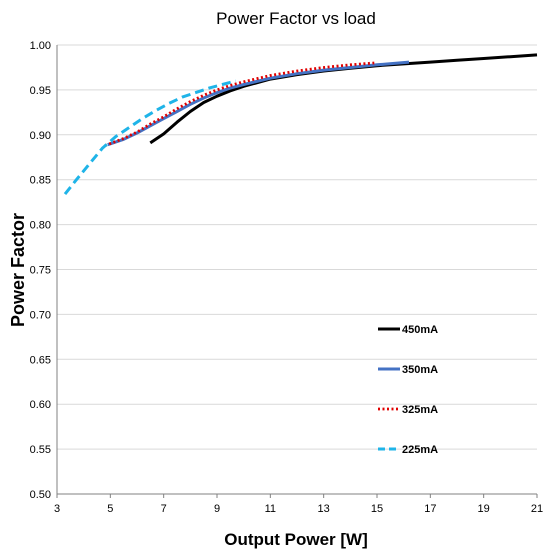 This screenshot has height=556, width=544. I want to click on legend: 450mA 350mA 325mA 225mA, so click(408, 390).